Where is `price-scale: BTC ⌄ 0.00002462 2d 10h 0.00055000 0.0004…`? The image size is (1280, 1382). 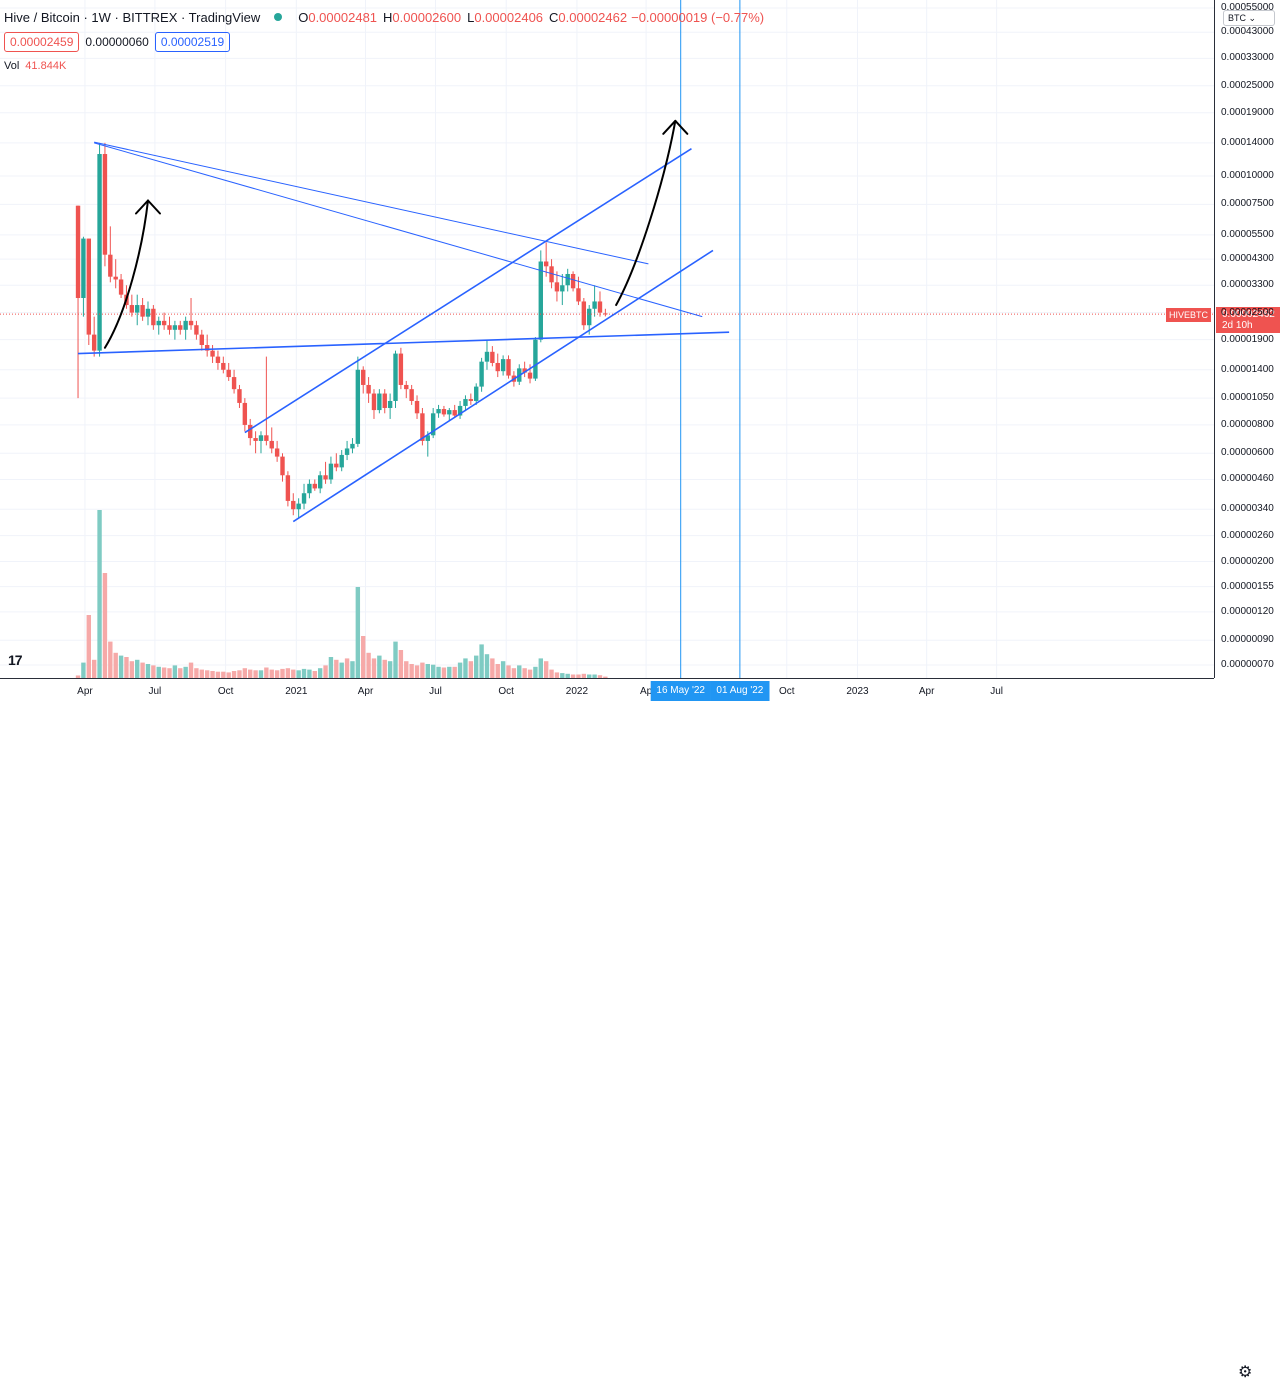 price-scale: BTC ⌄ 0.00002462 2d 10h 0.00055000 0.0004… is located at coordinates (1247, 339).